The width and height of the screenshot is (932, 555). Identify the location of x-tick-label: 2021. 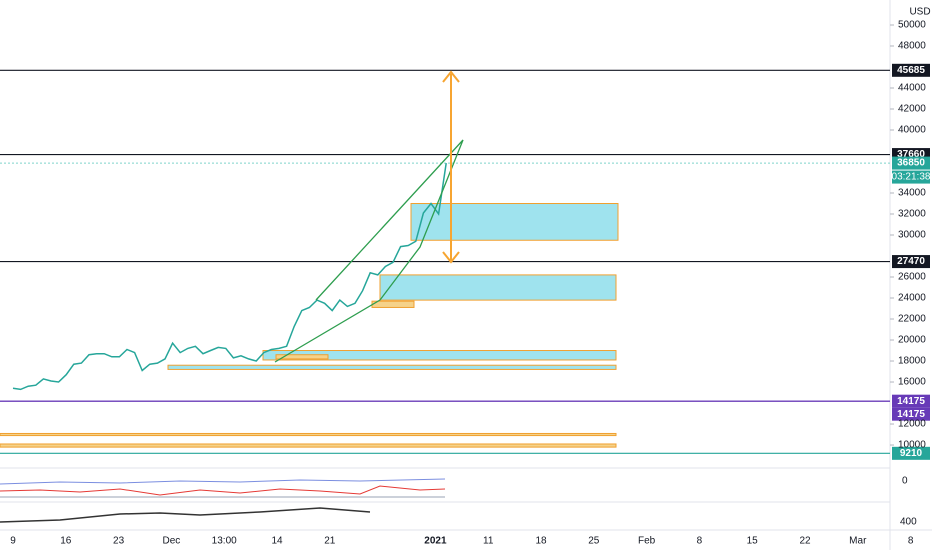
(435, 541).